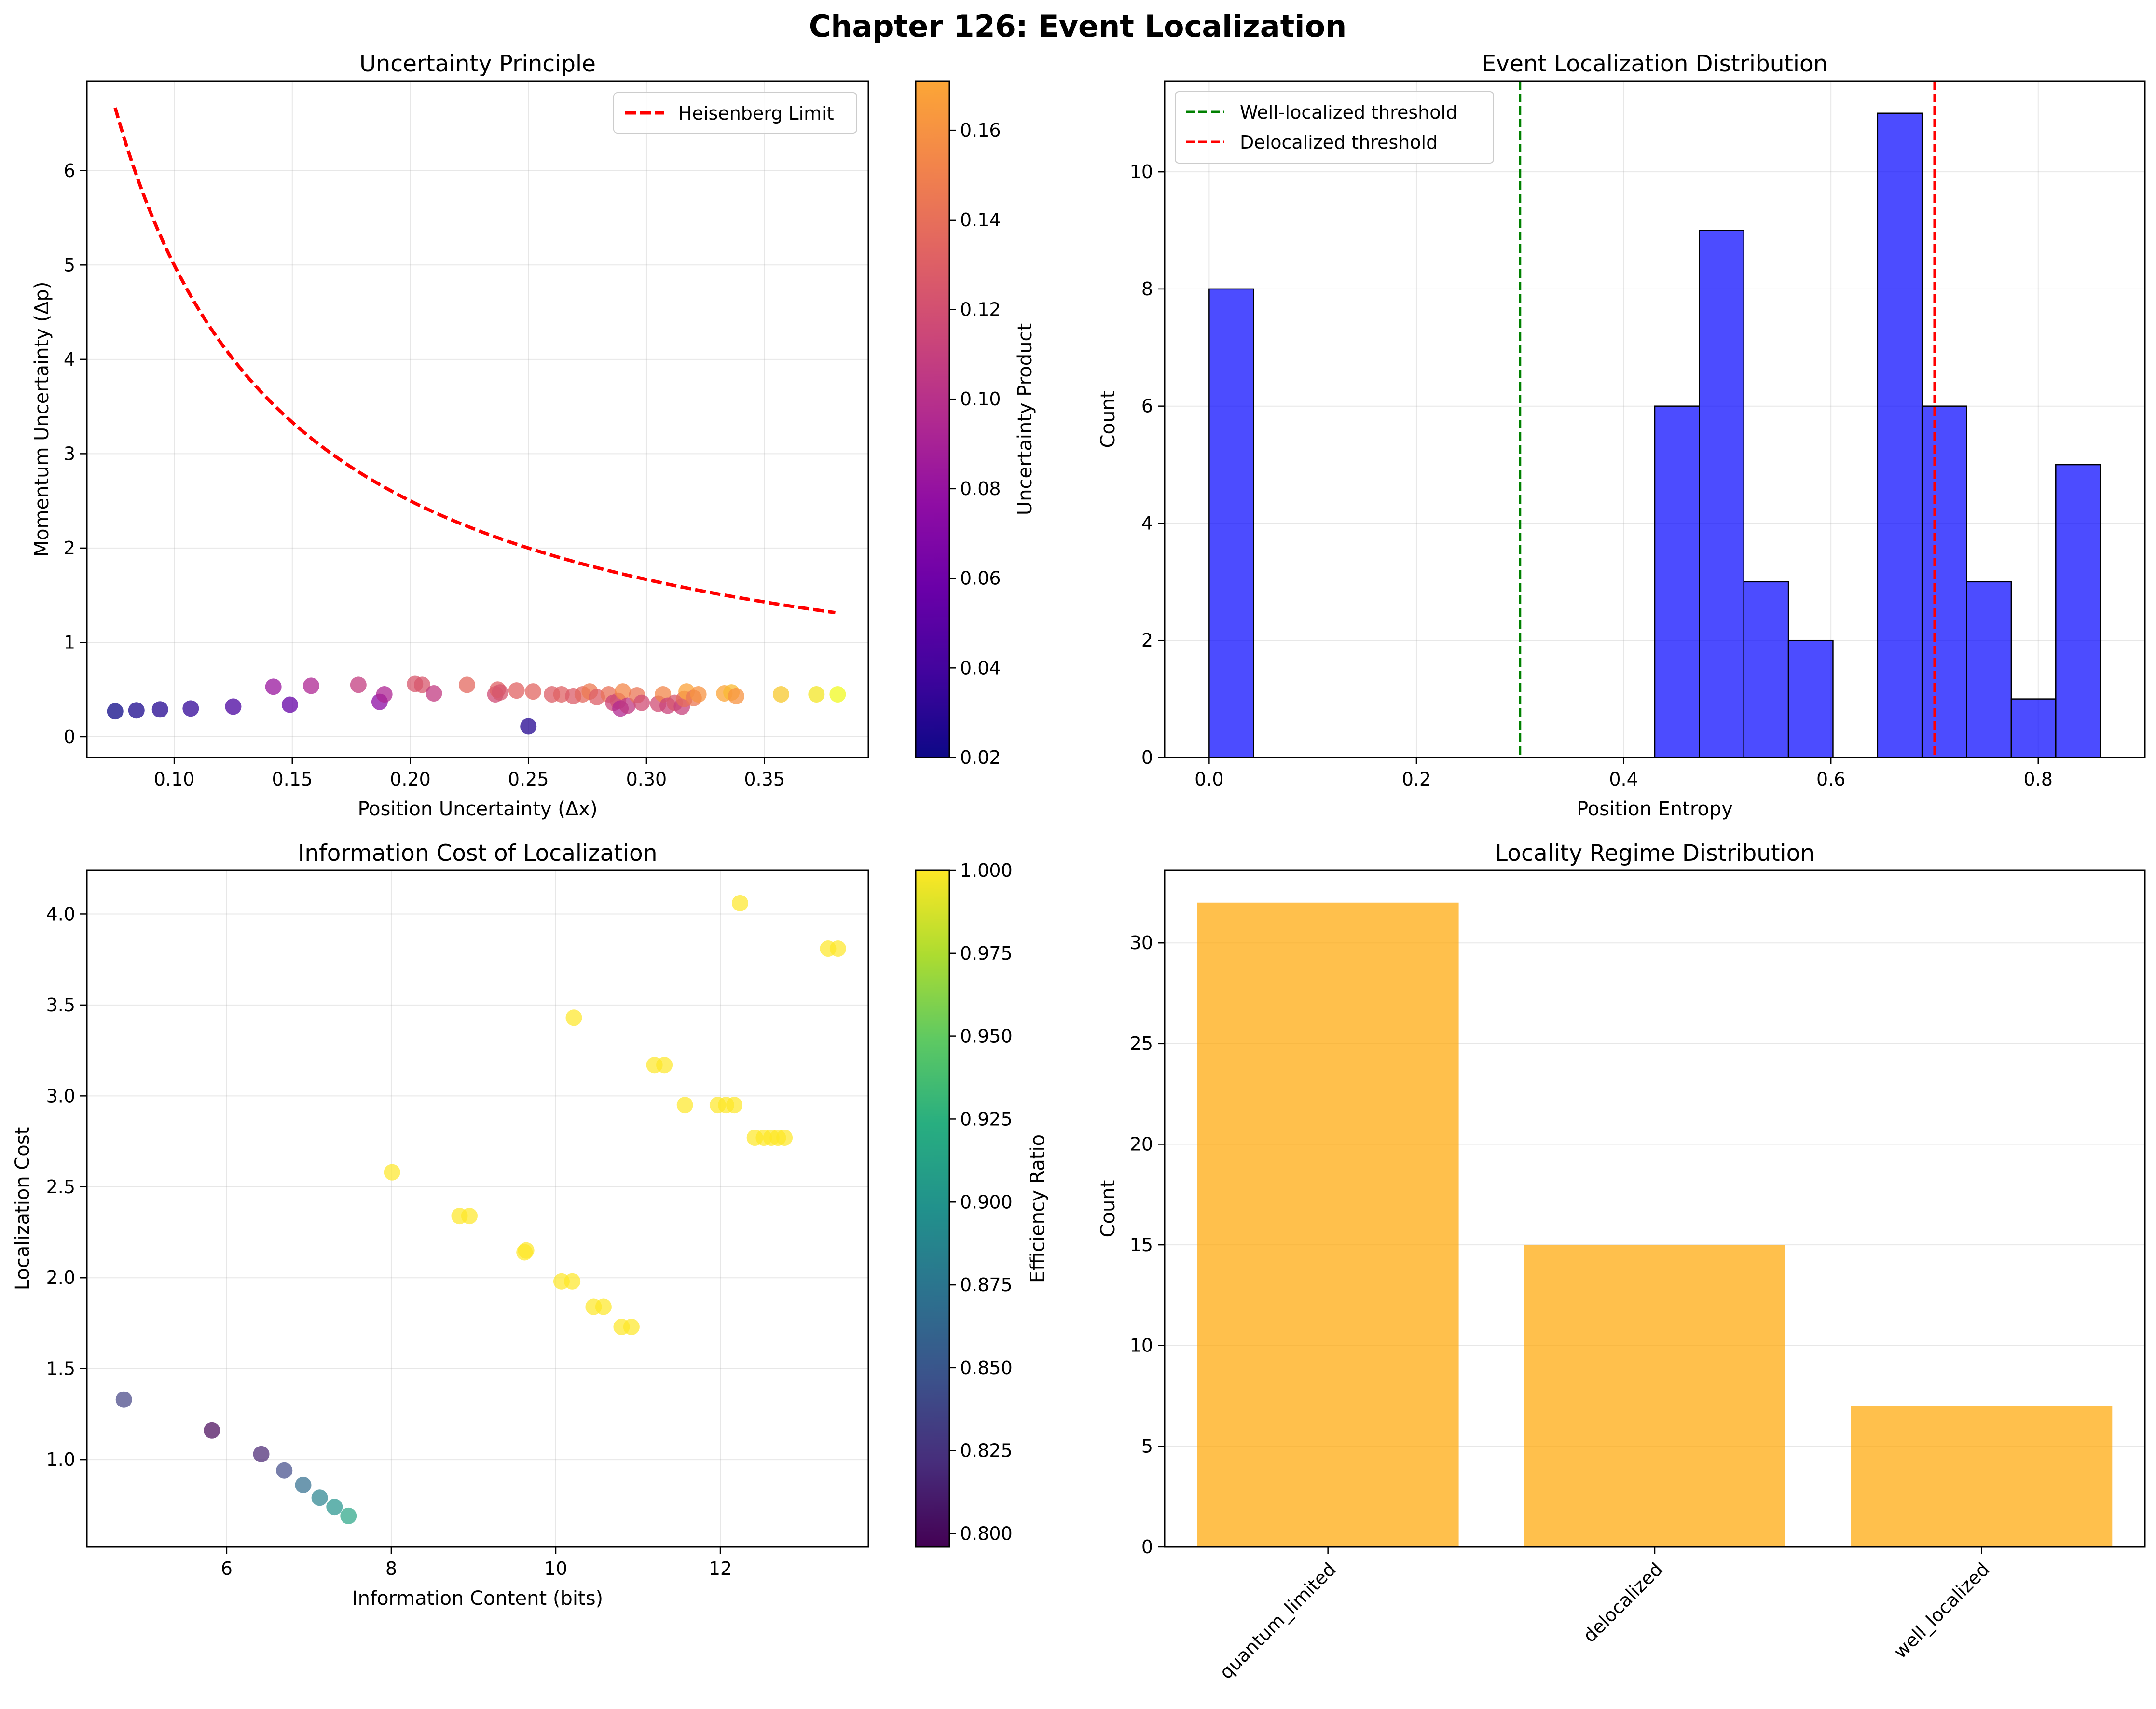 The width and height of the screenshot is (2156, 1709). Describe the element at coordinates (646, 779) in the screenshot. I see `x-tick-label: 0.30` at that location.